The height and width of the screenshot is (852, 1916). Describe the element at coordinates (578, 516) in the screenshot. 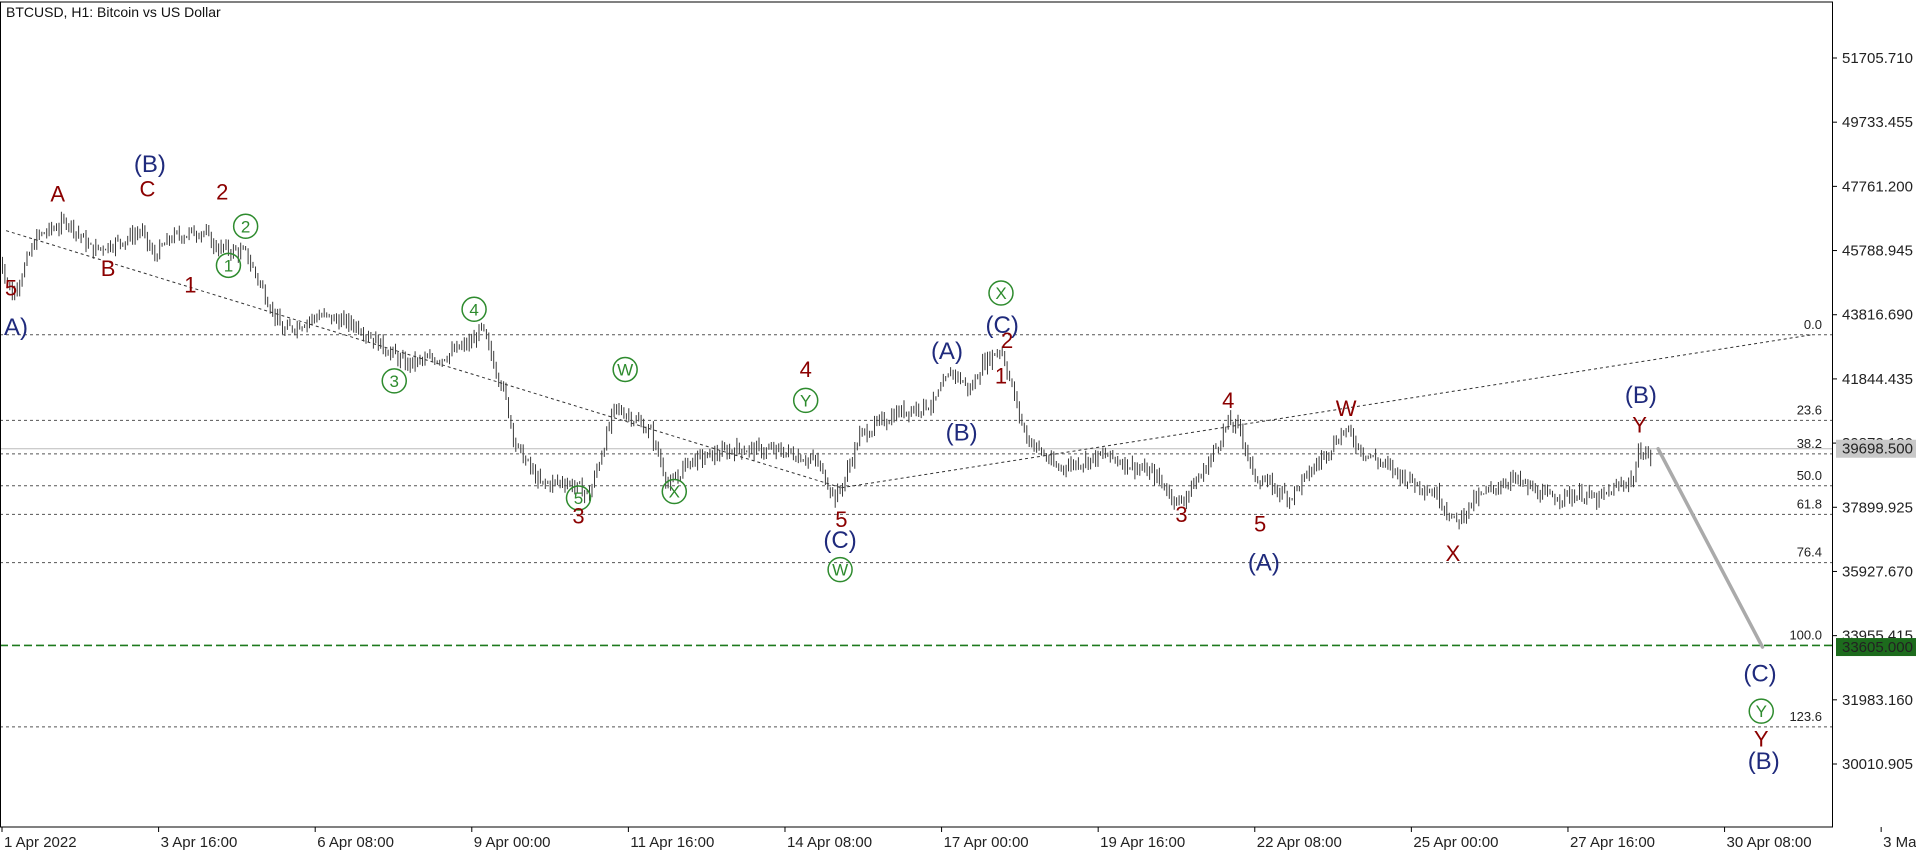

I see `wave-label-14: 3` at that location.